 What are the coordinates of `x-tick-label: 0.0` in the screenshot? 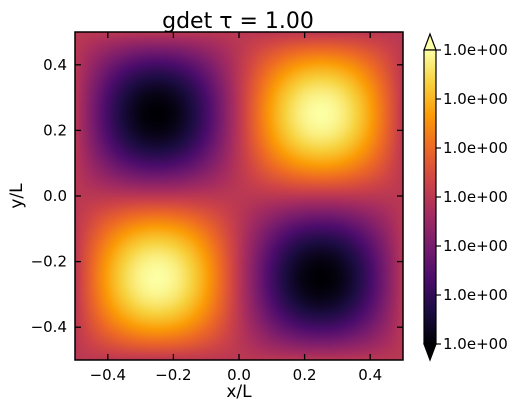 It's located at (239, 375).